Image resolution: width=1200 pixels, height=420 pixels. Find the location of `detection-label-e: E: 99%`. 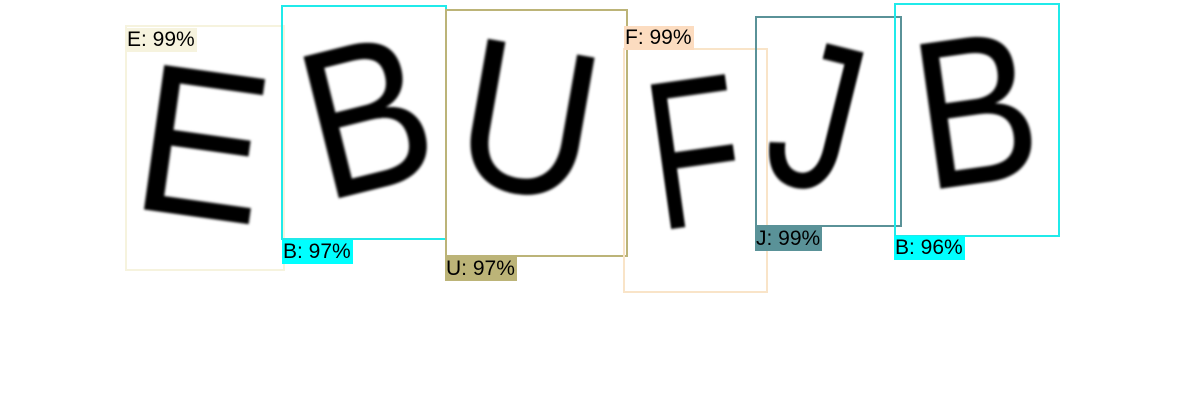

detection-label-e: E: 99% is located at coordinates (161, 40).